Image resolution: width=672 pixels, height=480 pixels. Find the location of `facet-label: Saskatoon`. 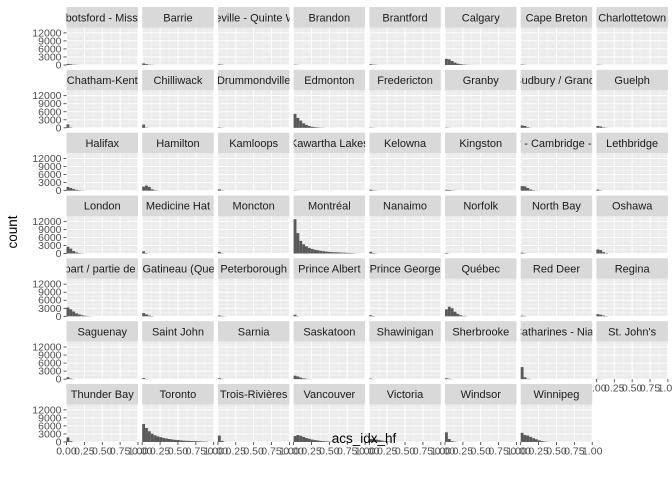

facet-label: Saskatoon is located at coordinates (329, 332).